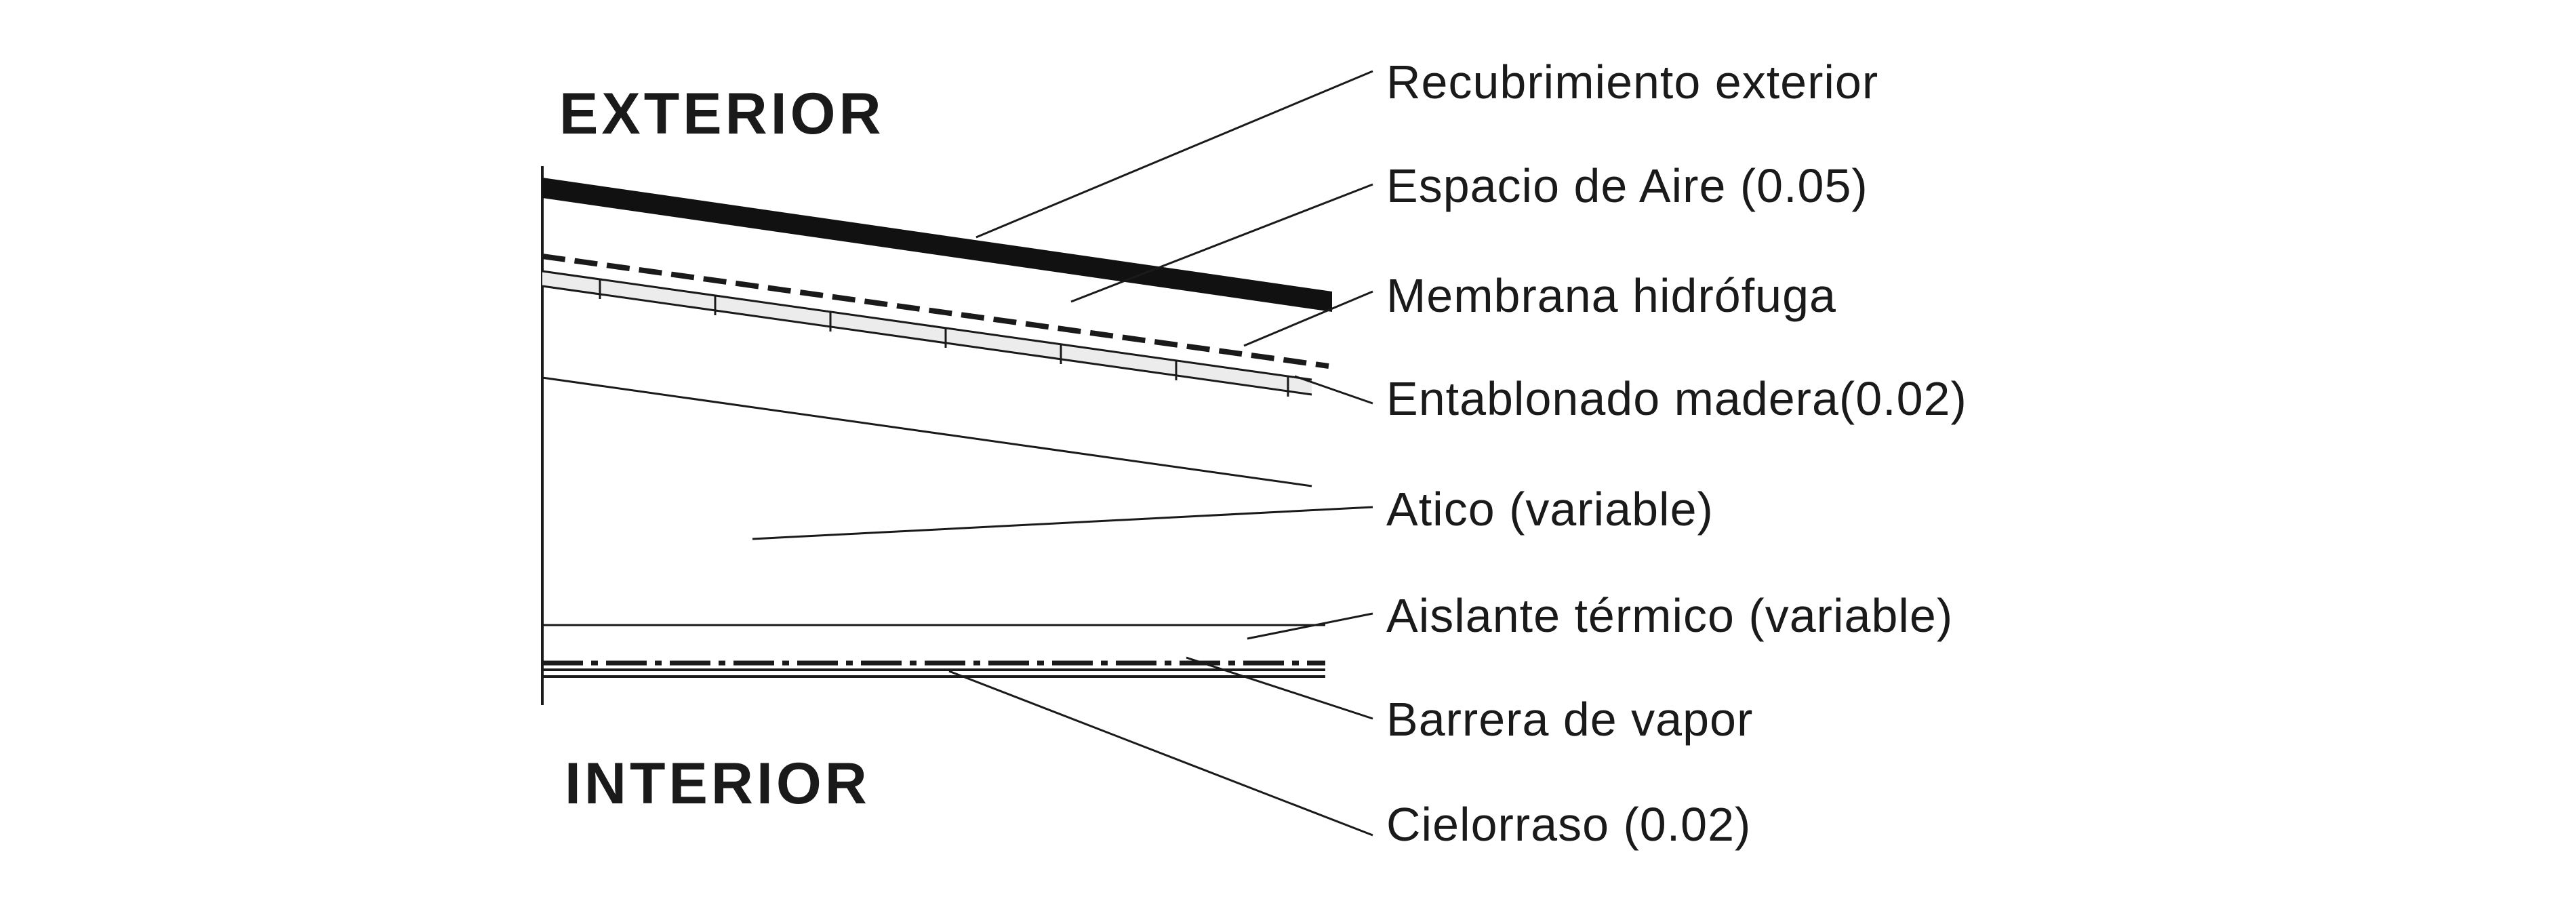 The width and height of the screenshot is (2576, 922). I want to click on exterior-label: EXTERIOR, so click(722, 113).